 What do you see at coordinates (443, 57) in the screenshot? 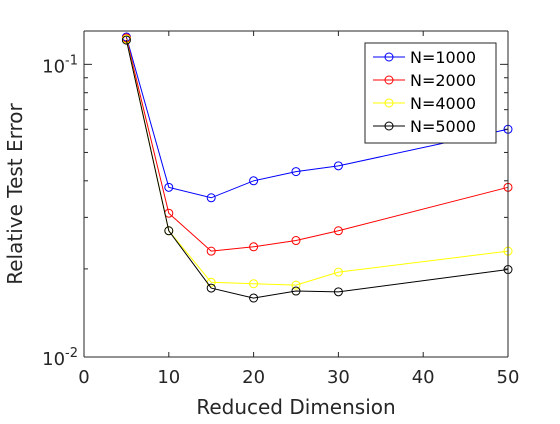
I see `legend-label: N=1000` at bounding box center [443, 57].